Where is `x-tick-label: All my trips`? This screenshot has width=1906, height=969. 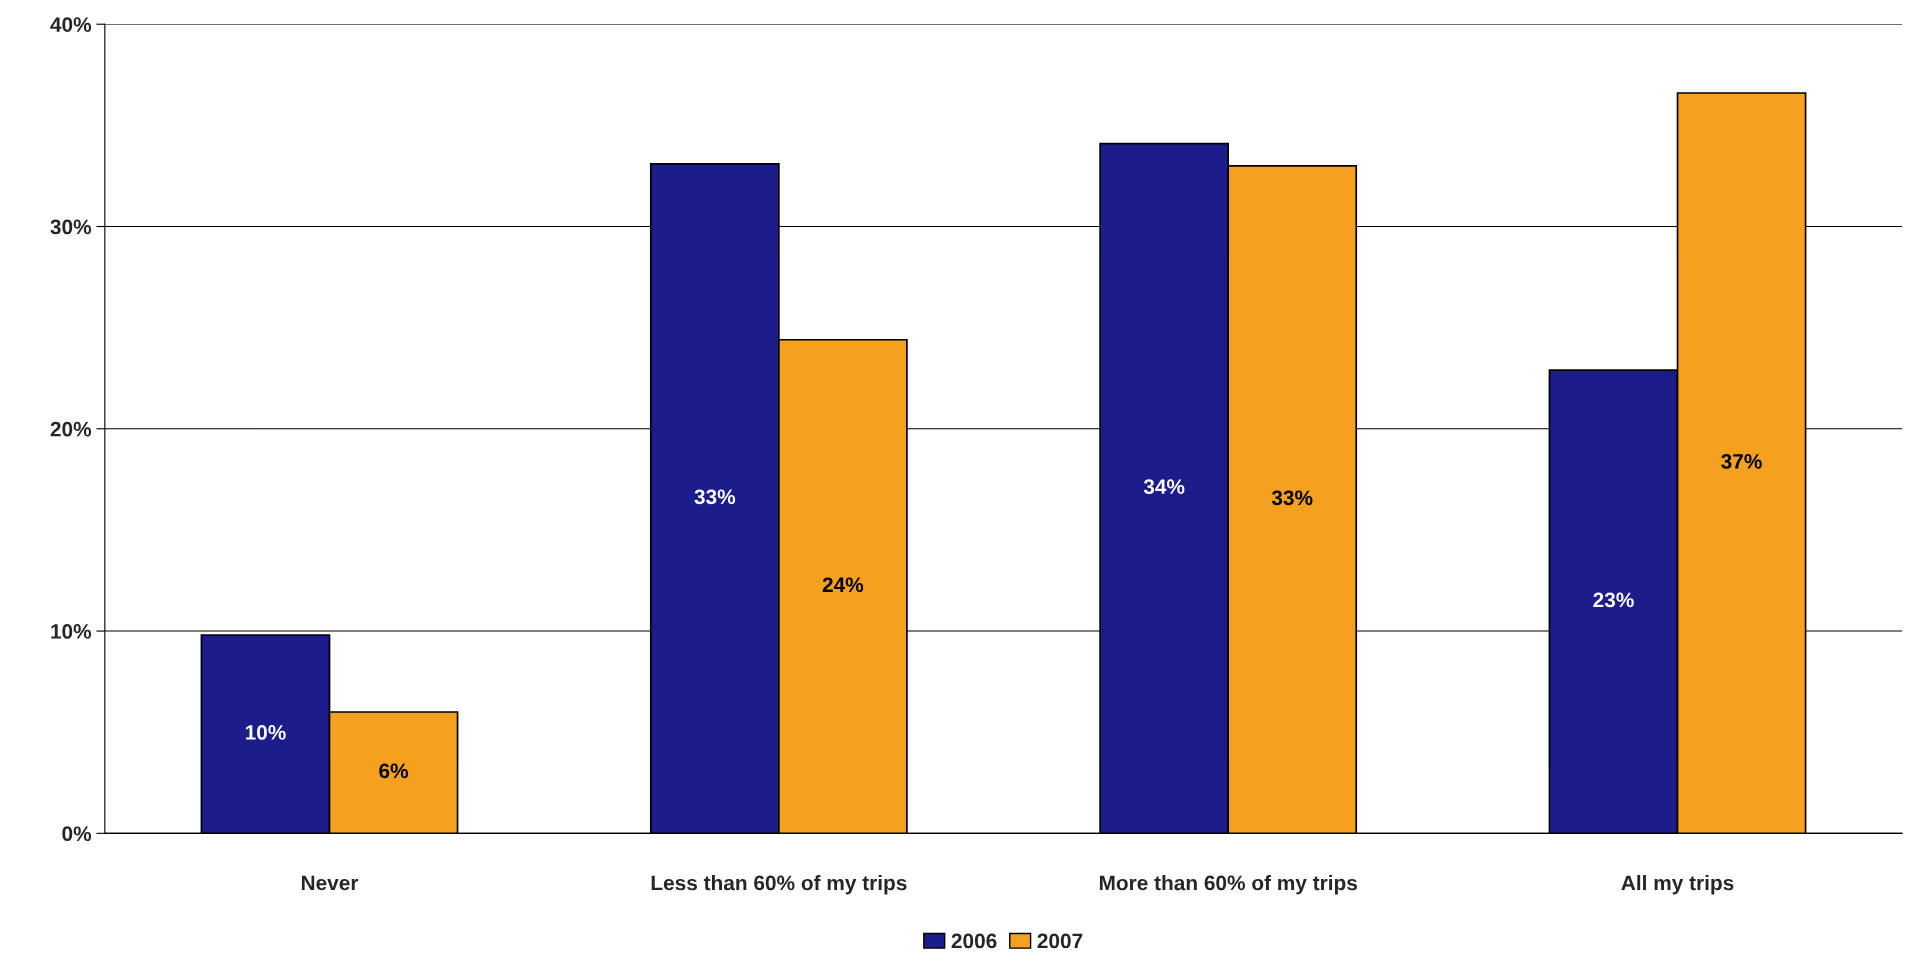 x-tick-label: All my trips is located at coordinates (1677, 885).